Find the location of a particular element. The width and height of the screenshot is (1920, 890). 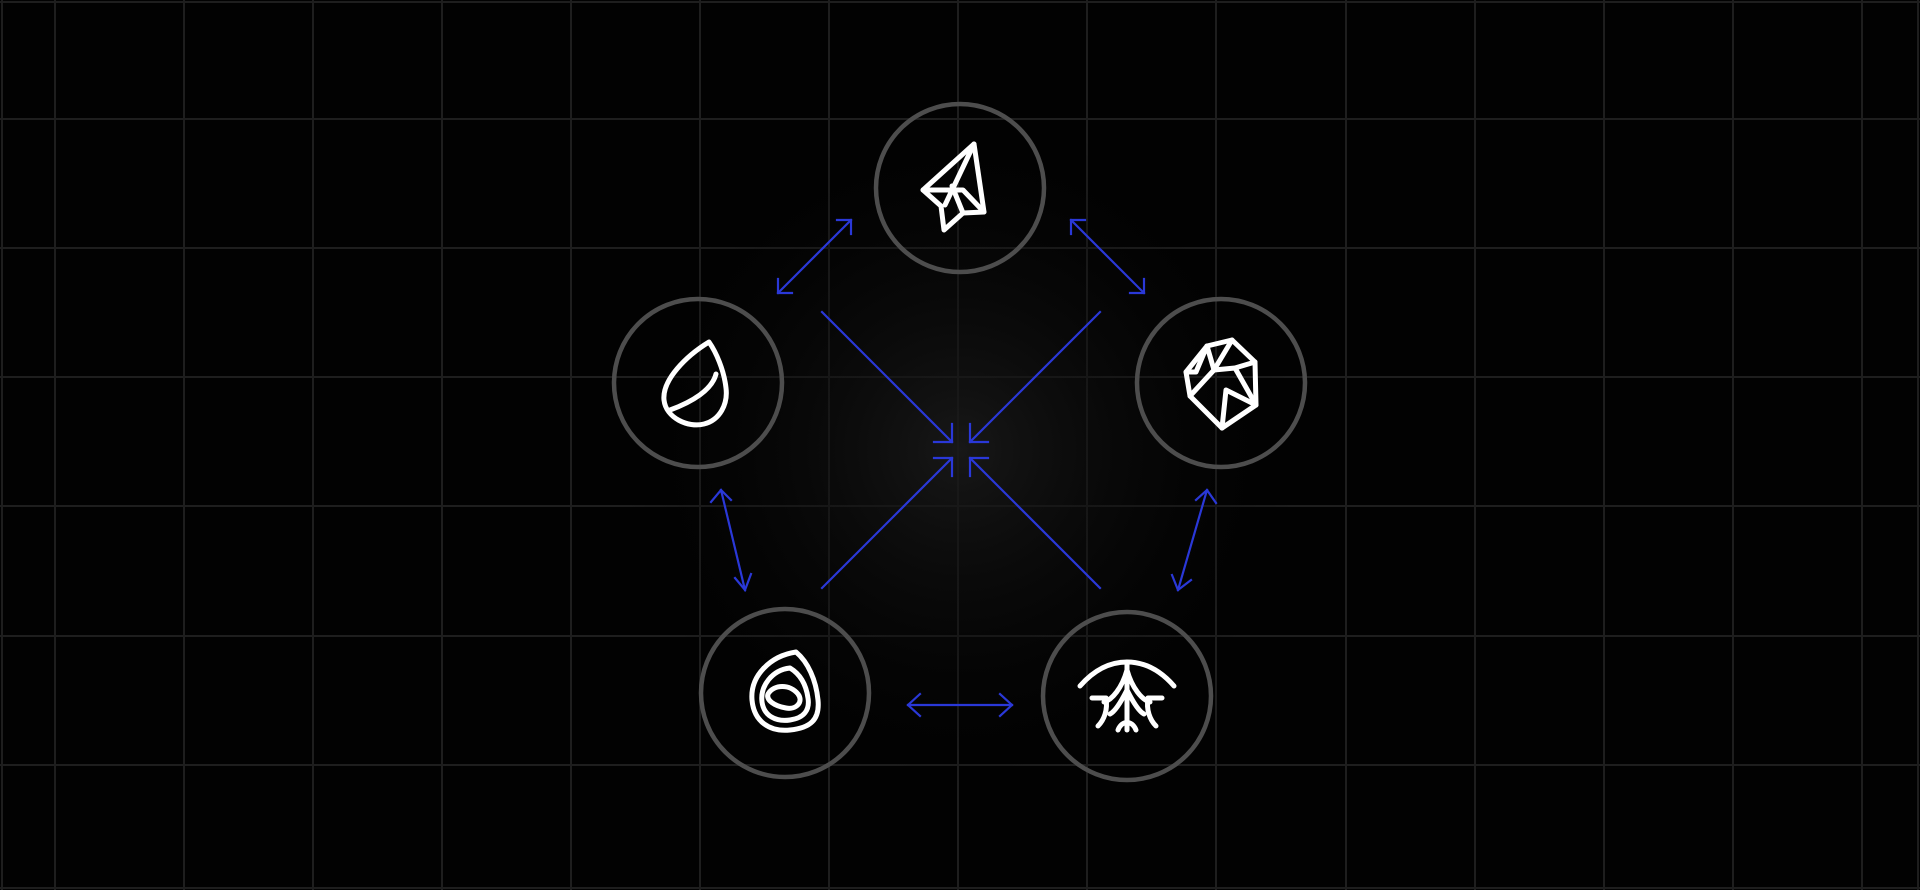

node-bottom-right is located at coordinates (1127, 696).